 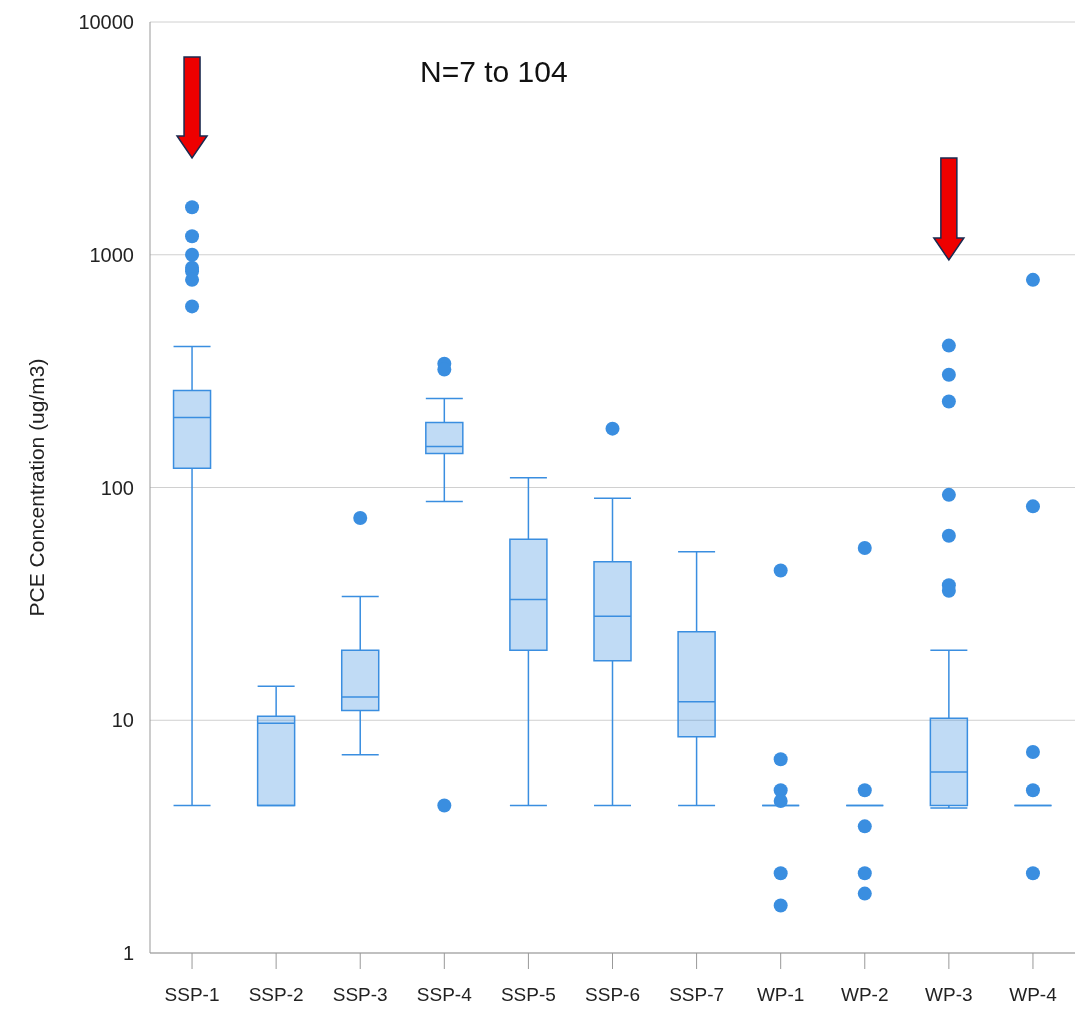 What do you see at coordinates (494, 71) in the screenshot?
I see `annotation: N=7 to 104` at bounding box center [494, 71].